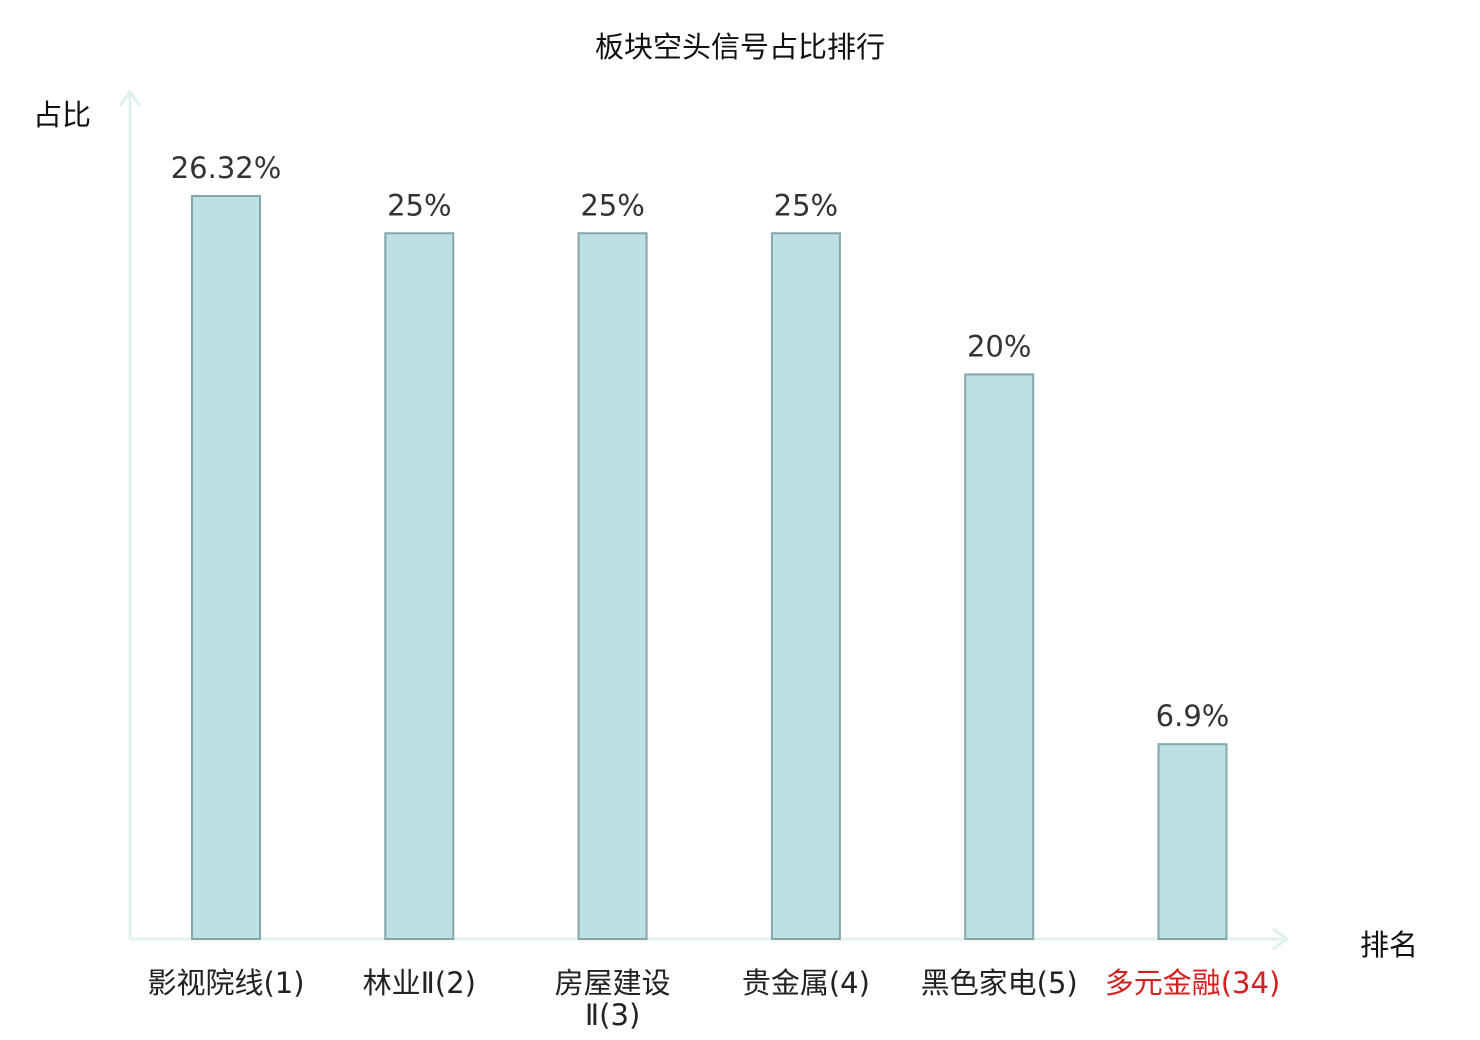 The image size is (1480, 1040). Describe the element at coordinates (226, 168) in the screenshot. I see `value-label: 26.32%` at that location.